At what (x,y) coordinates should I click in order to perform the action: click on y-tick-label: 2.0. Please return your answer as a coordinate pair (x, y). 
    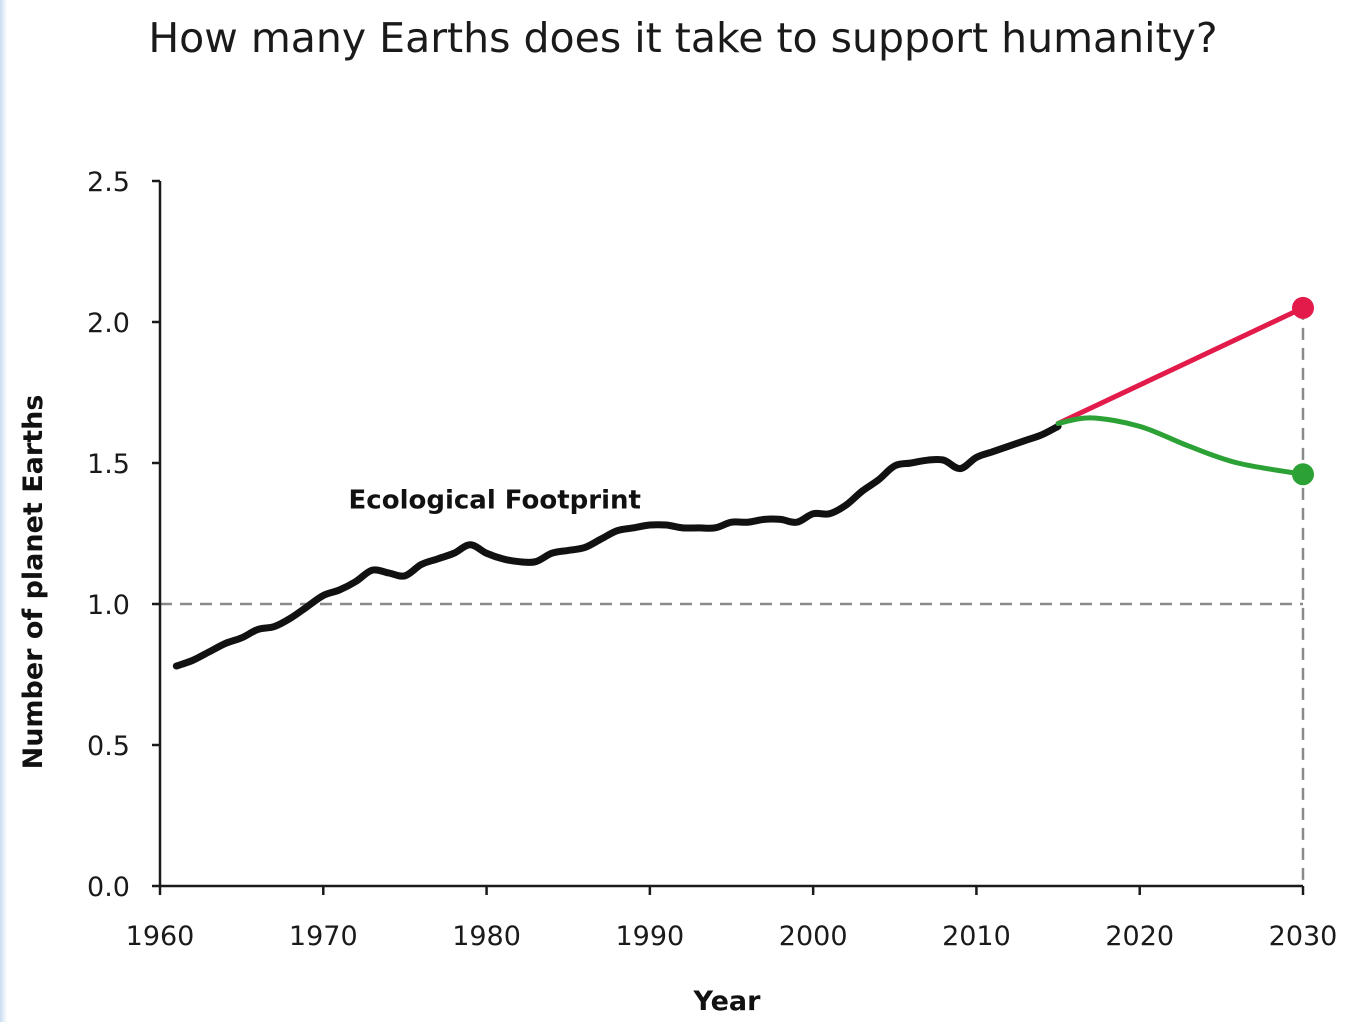
    Looking at the image, I should click on (108, 323).